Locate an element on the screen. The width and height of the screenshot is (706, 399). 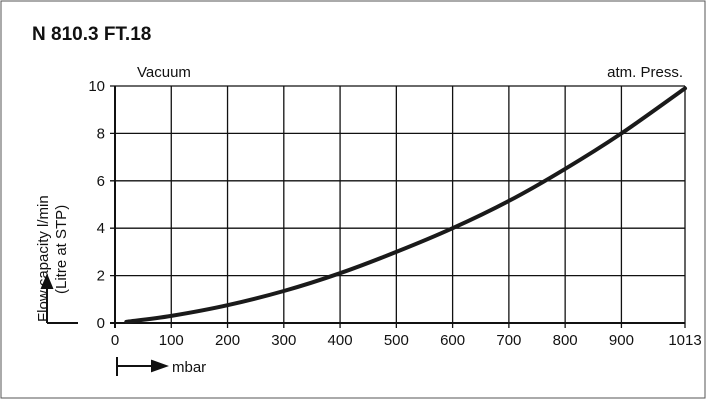
x-tick-label: 900 is located at coordinates (621, 340).